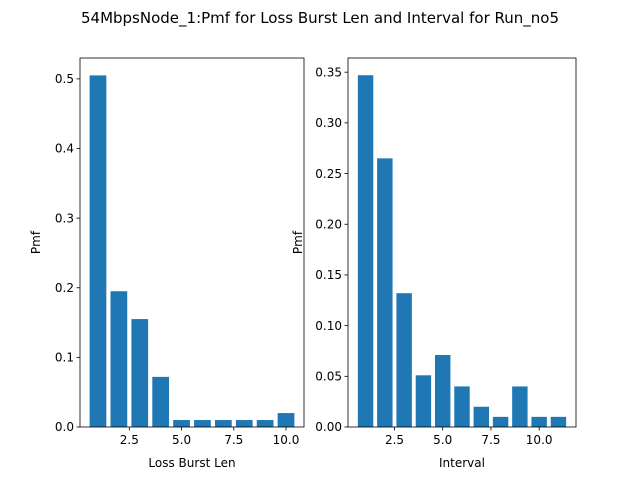  Describe the element at coordinates (64, 149) in the screenshot. I see `y-tick-label: 0.4` at that location.